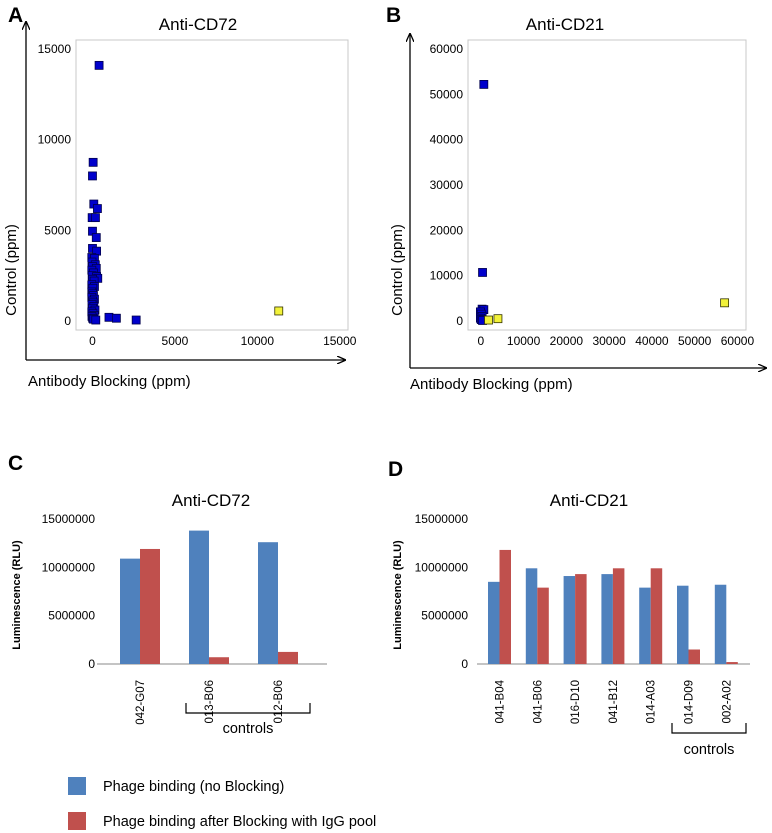 This screenshot has width=772, height=833. What do you see at coordinates (210, 701) in the screenshot?
I see `category-label: 013-B06` at bounding box center [210, 701].